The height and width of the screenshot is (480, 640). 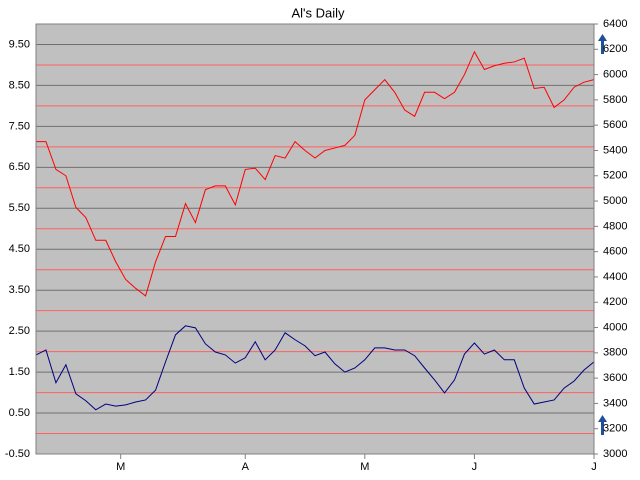 I want to click on y2-tick-label: 6200, so click(x=615, y=49).